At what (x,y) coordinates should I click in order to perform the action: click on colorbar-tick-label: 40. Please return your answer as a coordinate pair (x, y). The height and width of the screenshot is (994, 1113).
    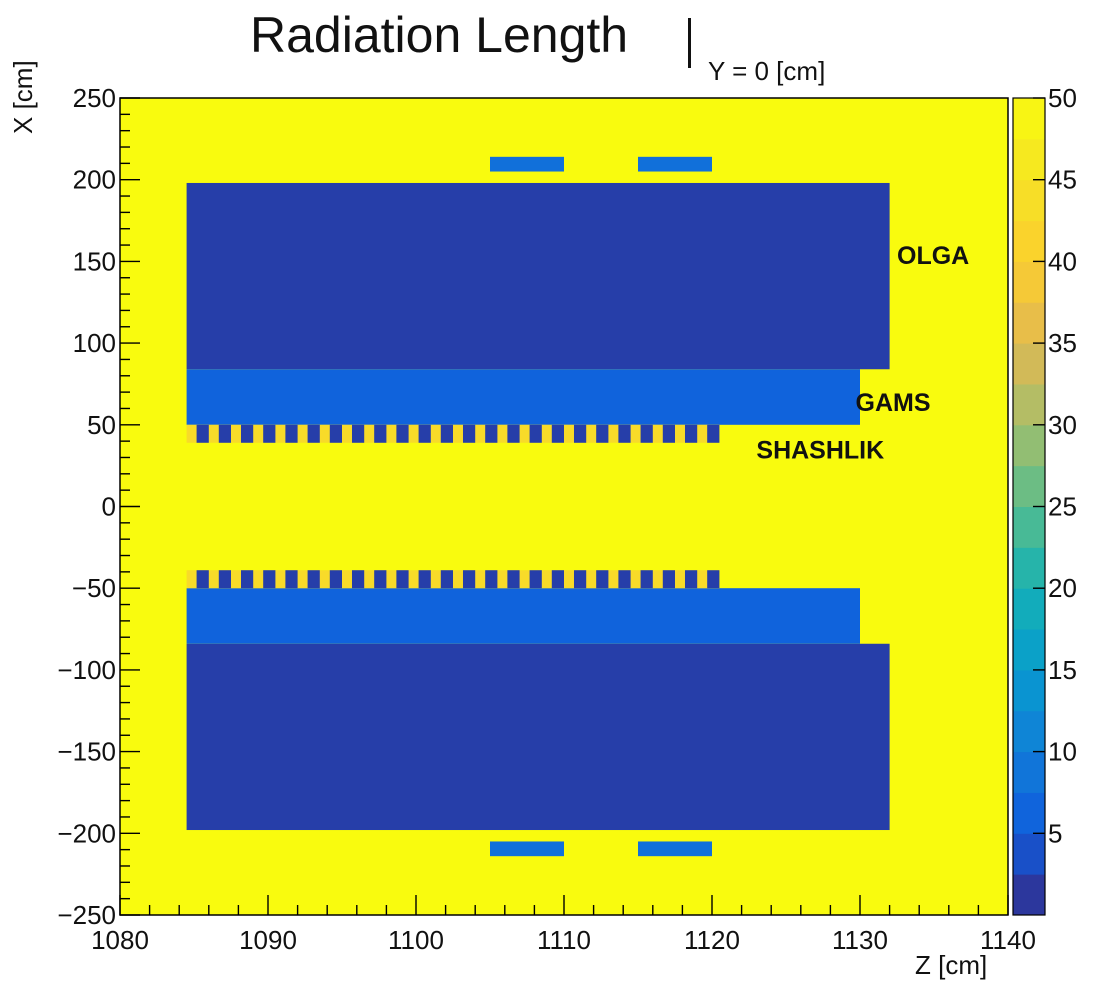
    Looking at the image, I should click on (1062, 261).